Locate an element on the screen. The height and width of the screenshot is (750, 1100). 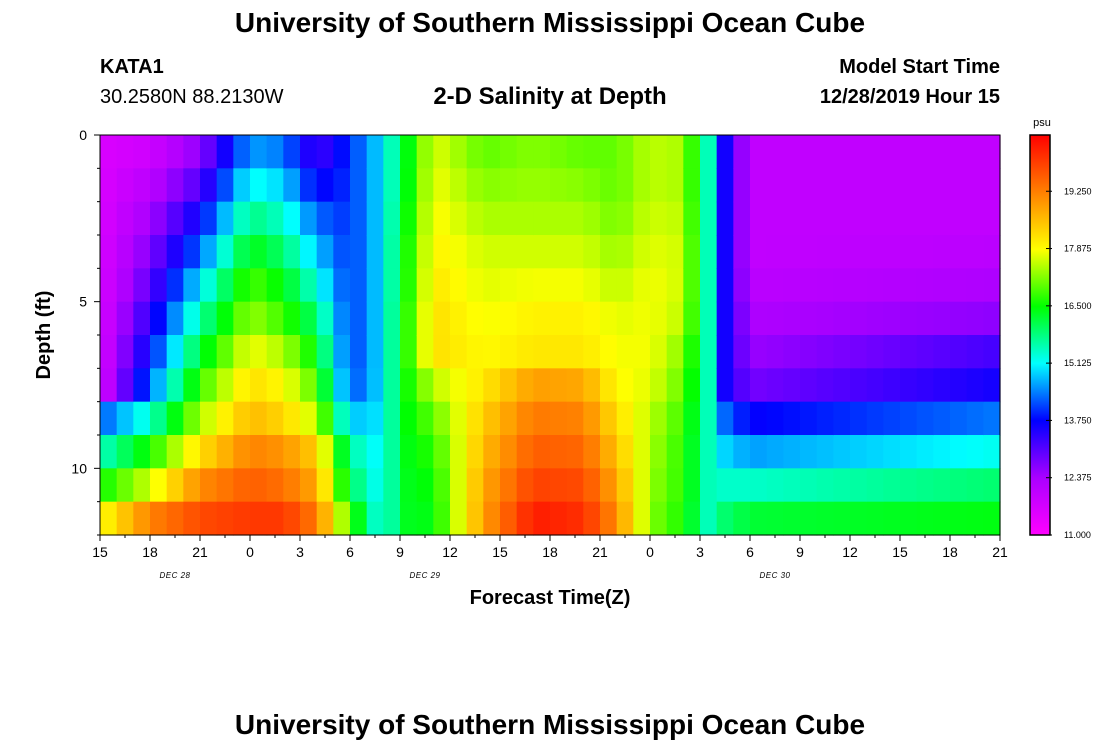
plot-title: 2-D Salinity at Depth is located at coordinates (550, 96).